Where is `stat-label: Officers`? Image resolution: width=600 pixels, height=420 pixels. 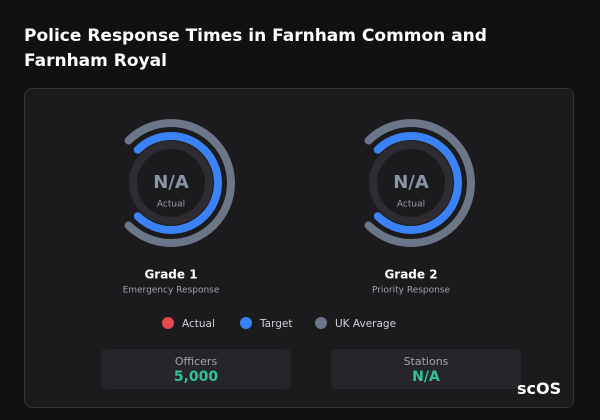
stat-label: Officers is located at coordinates (196, 361).